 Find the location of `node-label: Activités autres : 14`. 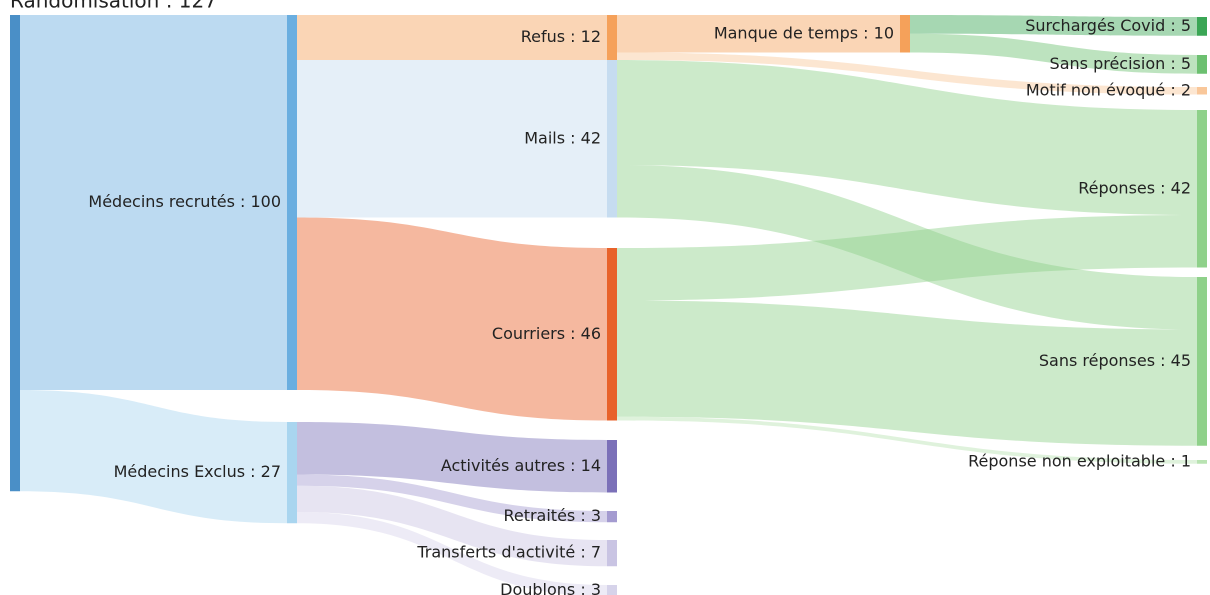

node-label: Activités autres : 14 is located at coordinates (521, 465).